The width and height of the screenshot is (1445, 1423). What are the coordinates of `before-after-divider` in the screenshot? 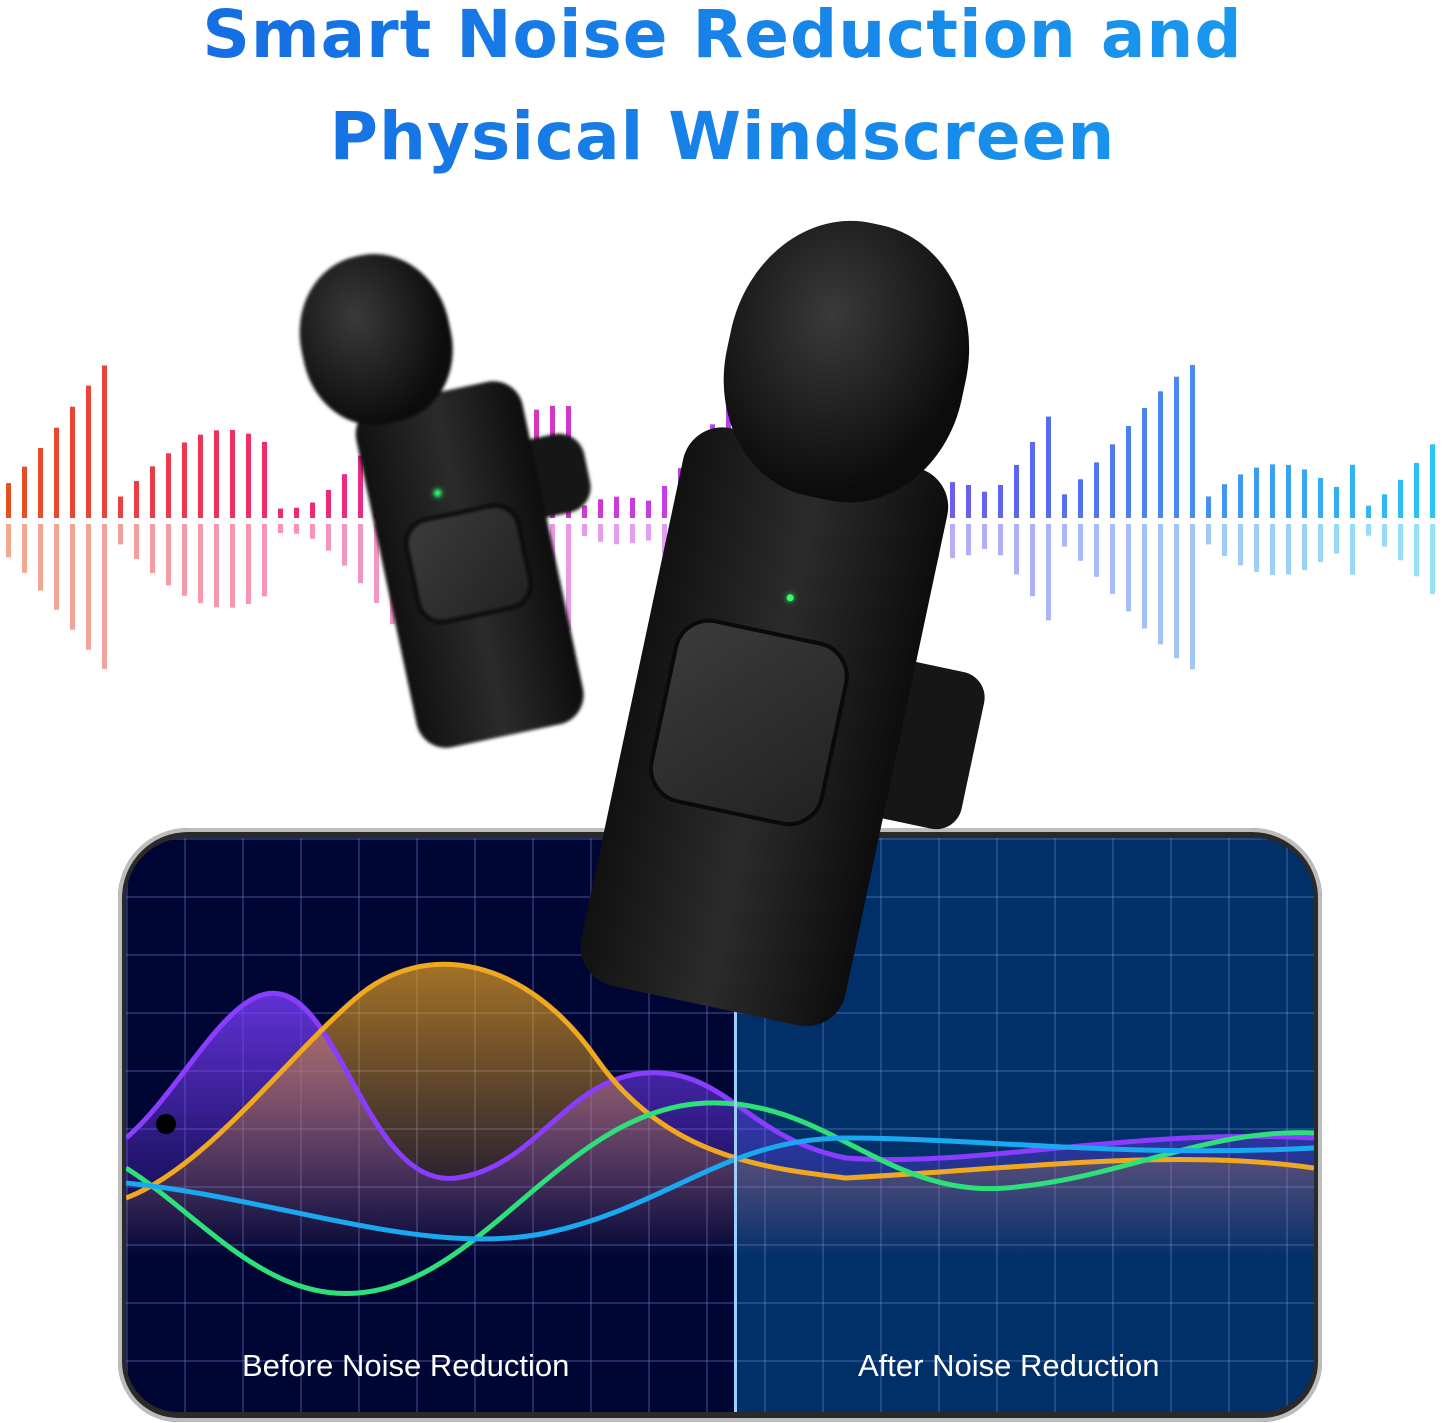 It's located at (735, 1125).